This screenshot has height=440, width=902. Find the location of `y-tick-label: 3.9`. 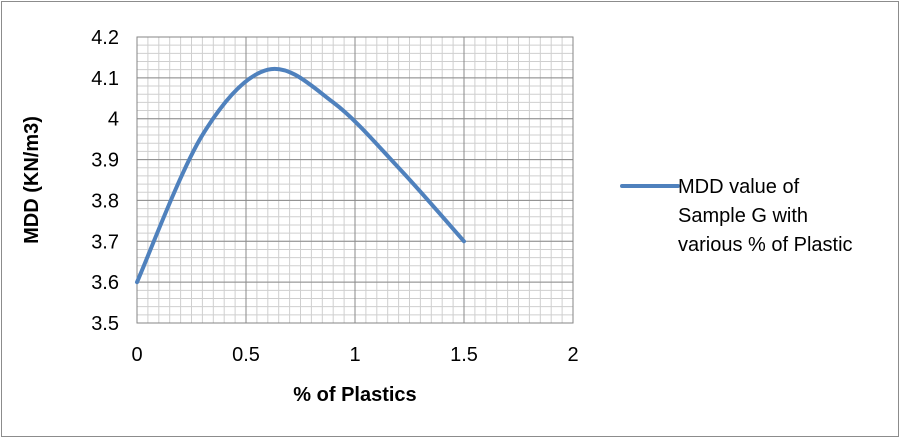

y-tick-label: 3.9 is located at coordinates (105, 161).